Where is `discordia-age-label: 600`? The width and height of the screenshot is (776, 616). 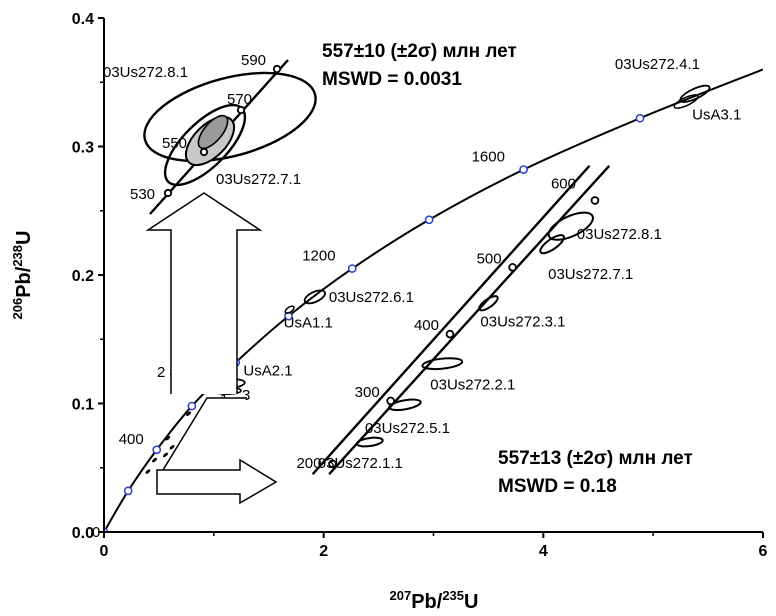
discordia-age-label: 600 is located at coordinates (563, 183).